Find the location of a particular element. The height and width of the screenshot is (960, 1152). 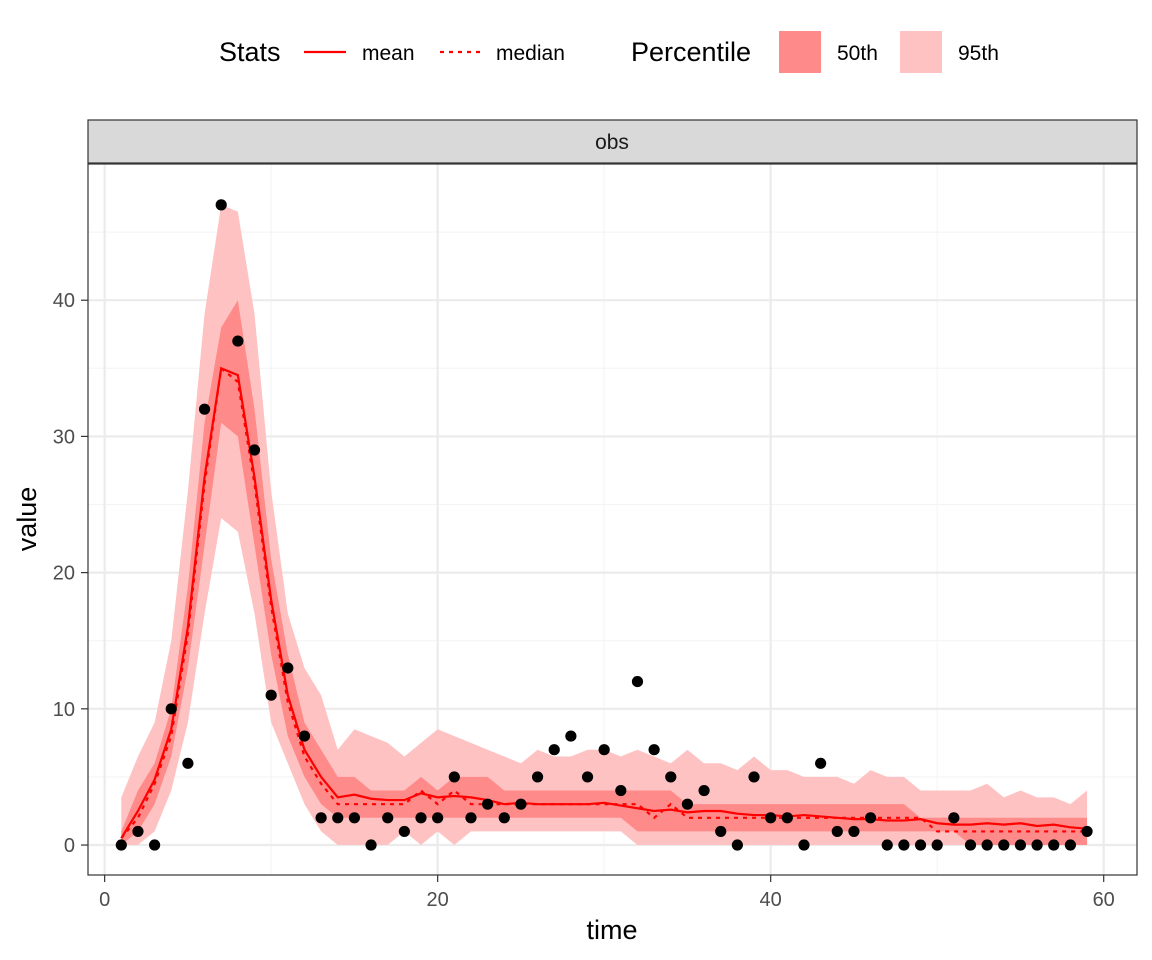

legend-percentile-title: Percentile is located at coordinates (691, 52).